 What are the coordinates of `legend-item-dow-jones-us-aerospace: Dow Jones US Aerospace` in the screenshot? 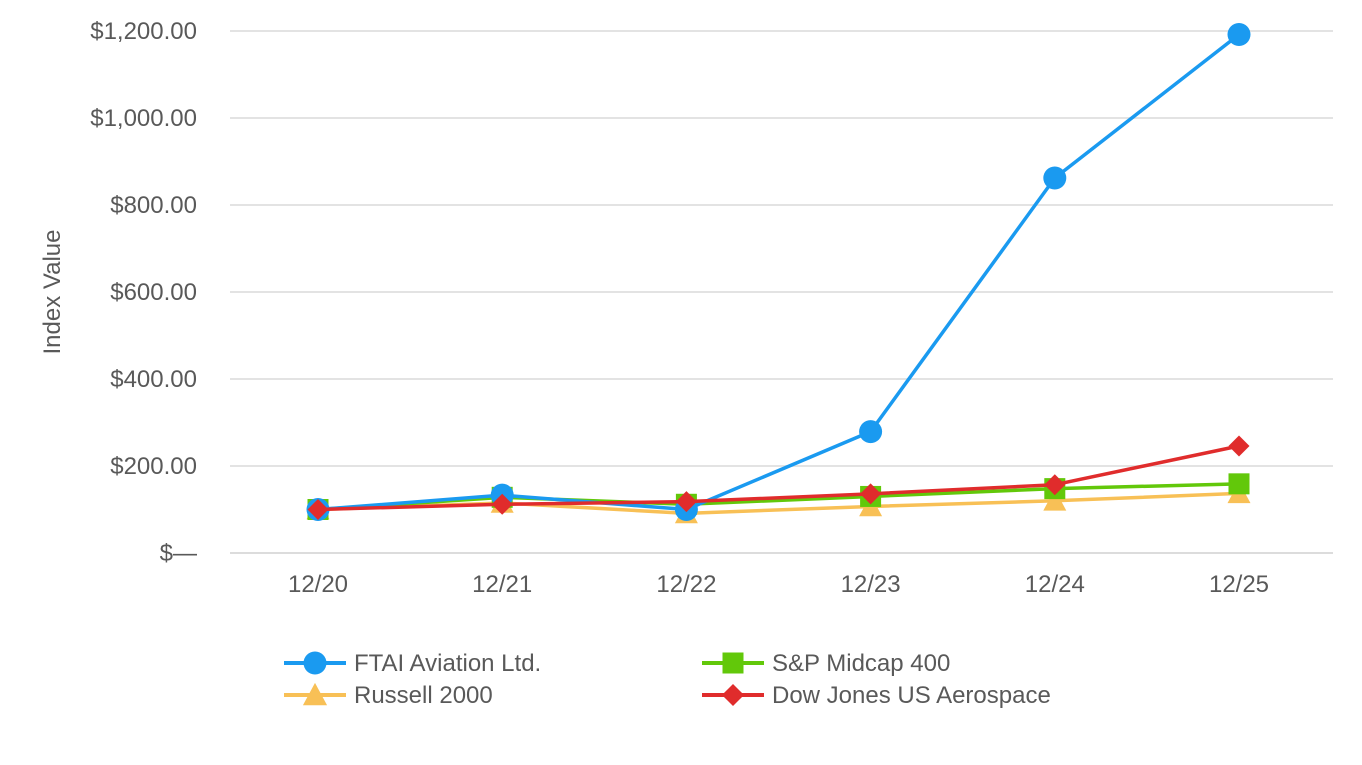 It's located at (876, 695).